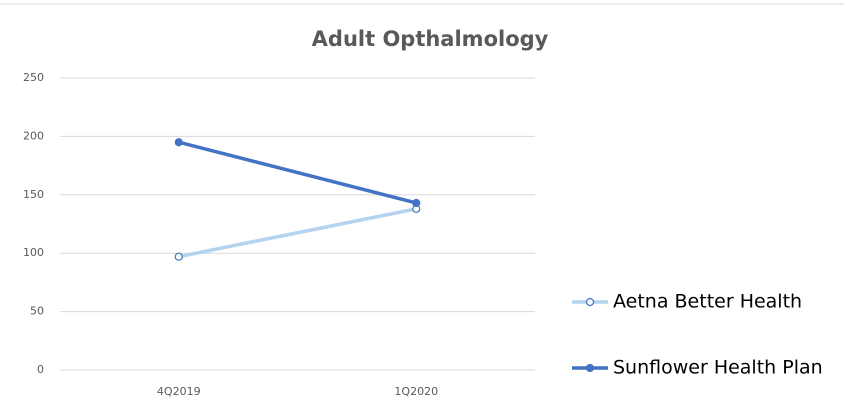 This screenshot has width=844, height=410. Describe the element at coordinates (33, 194) in the screenshot. I see `y-tick-label: 150` at that location.